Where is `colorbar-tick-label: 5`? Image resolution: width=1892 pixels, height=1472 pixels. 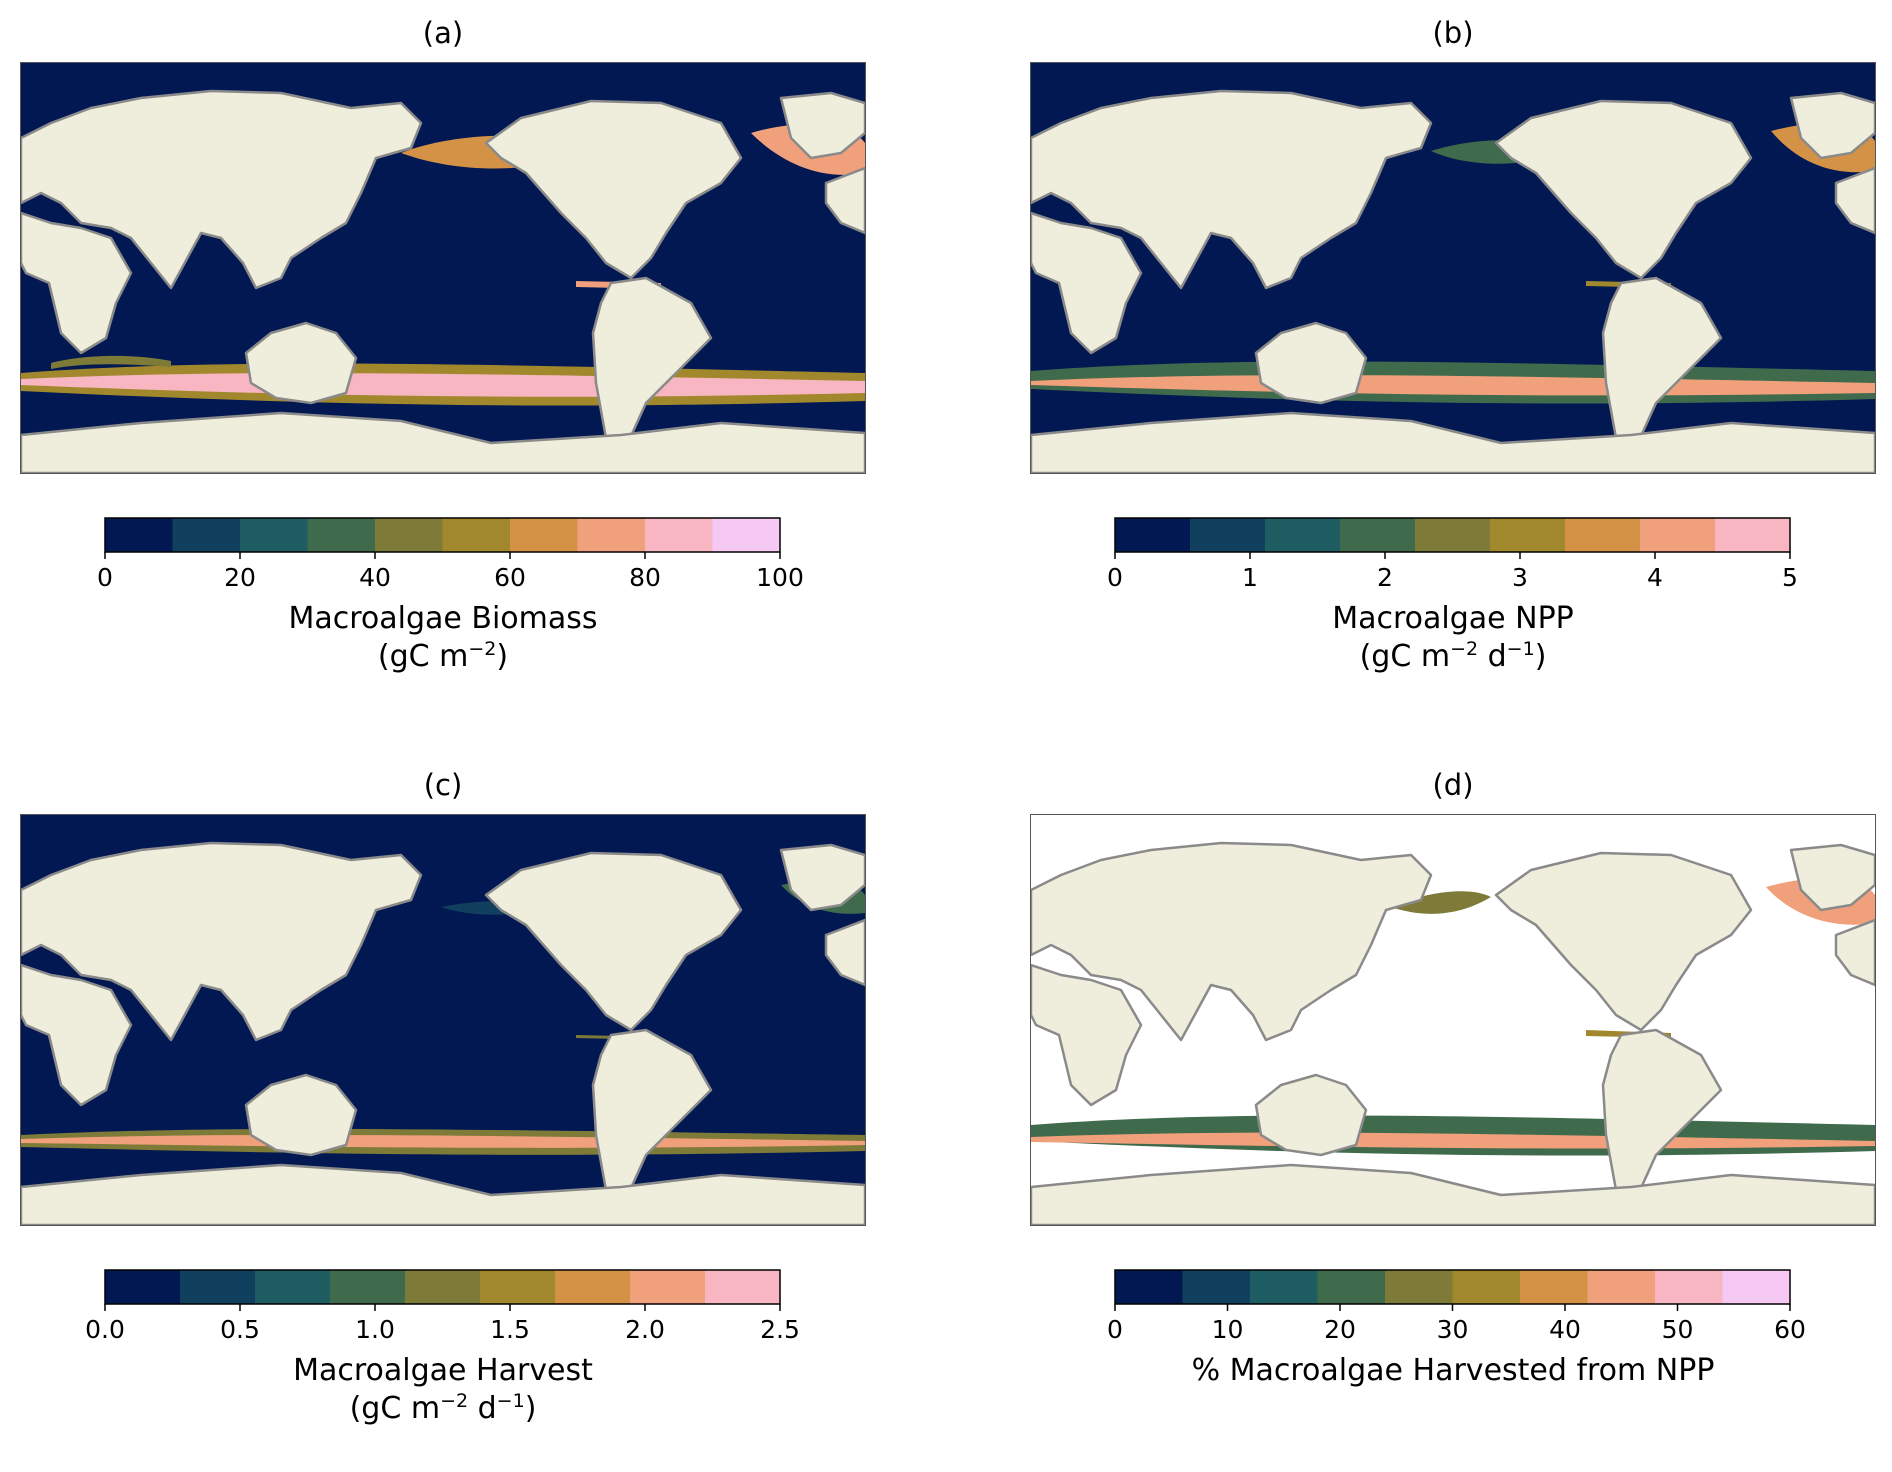
colorbar-tick-label: 5 is located at coordinates (1790, 577).